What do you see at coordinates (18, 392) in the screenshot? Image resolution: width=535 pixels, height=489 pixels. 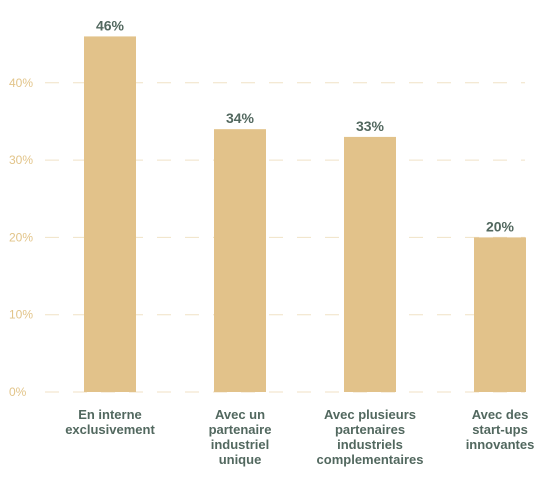 I see `y-tick-label: 0%` at bounding box center [18, 392].